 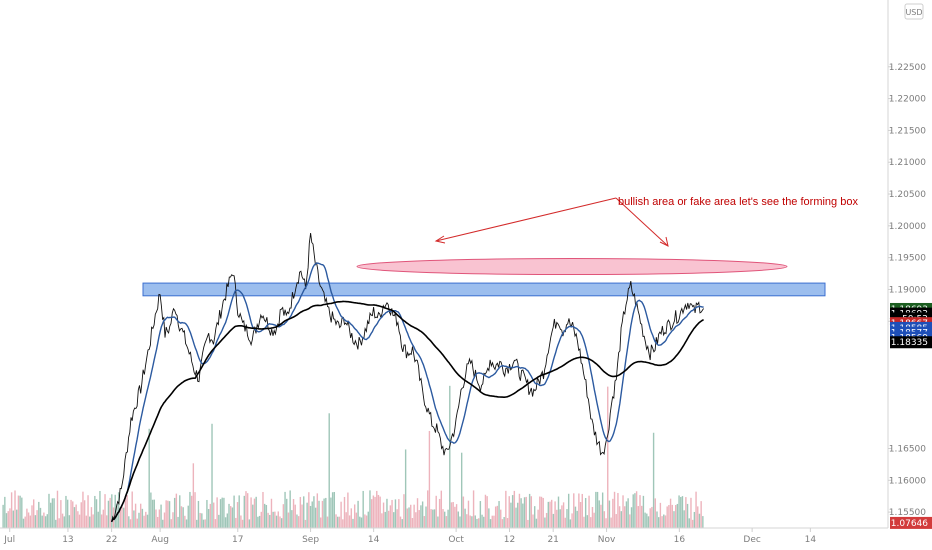 What do you see at coordinates (914, 11) in the screenshot?
I see `currency-badge: USD` at bounding box center [914, 11].